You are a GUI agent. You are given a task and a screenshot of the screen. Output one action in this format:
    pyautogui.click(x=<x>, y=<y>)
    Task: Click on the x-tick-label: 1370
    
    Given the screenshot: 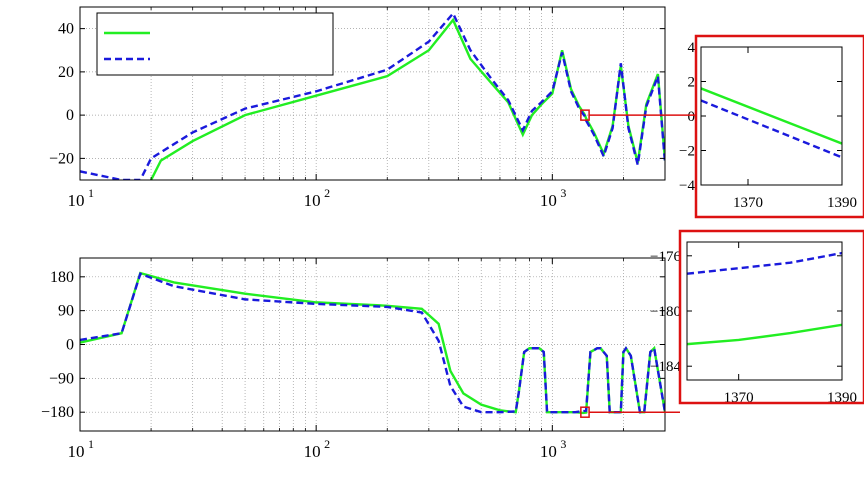 What is the action you would take?
    pyautogui.click(x=748, y=203)
    